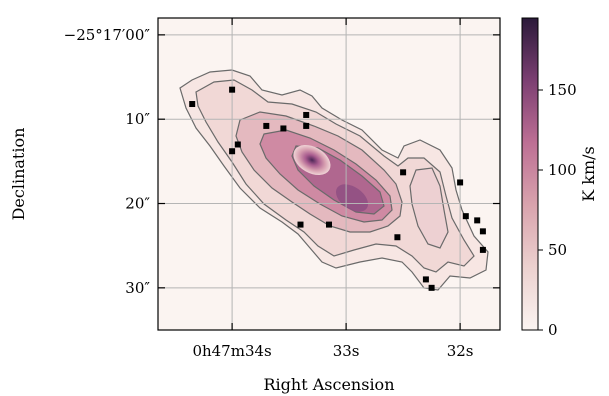 The height and width of the screenshot is (396, 609). Describe the element at coordinates (562, 90) in the screenshot. I see `colorbar-tick-label-3: 150` at that location.